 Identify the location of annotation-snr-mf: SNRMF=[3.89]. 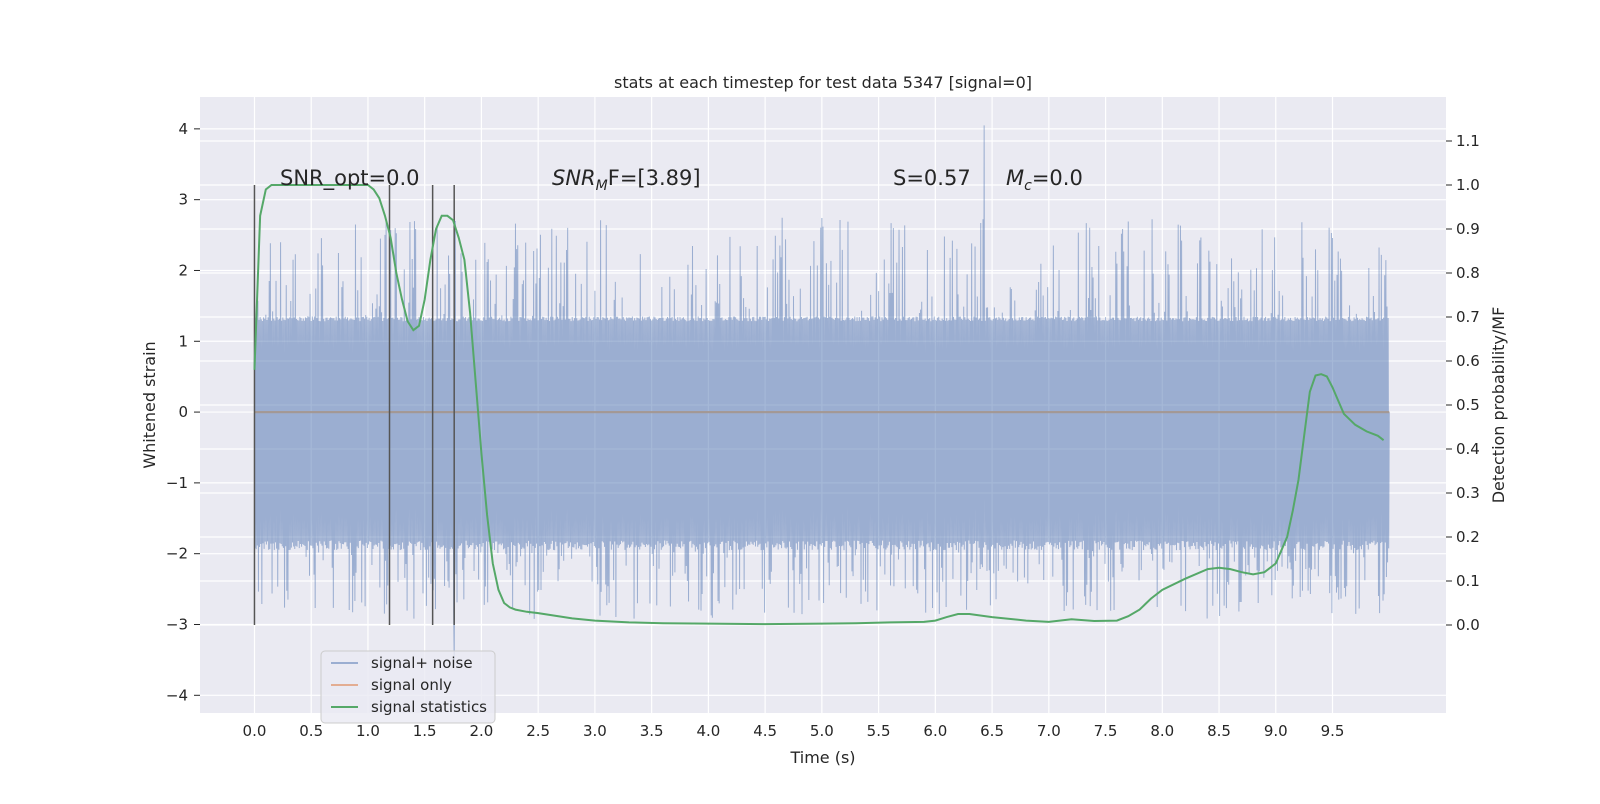
(626, 180).